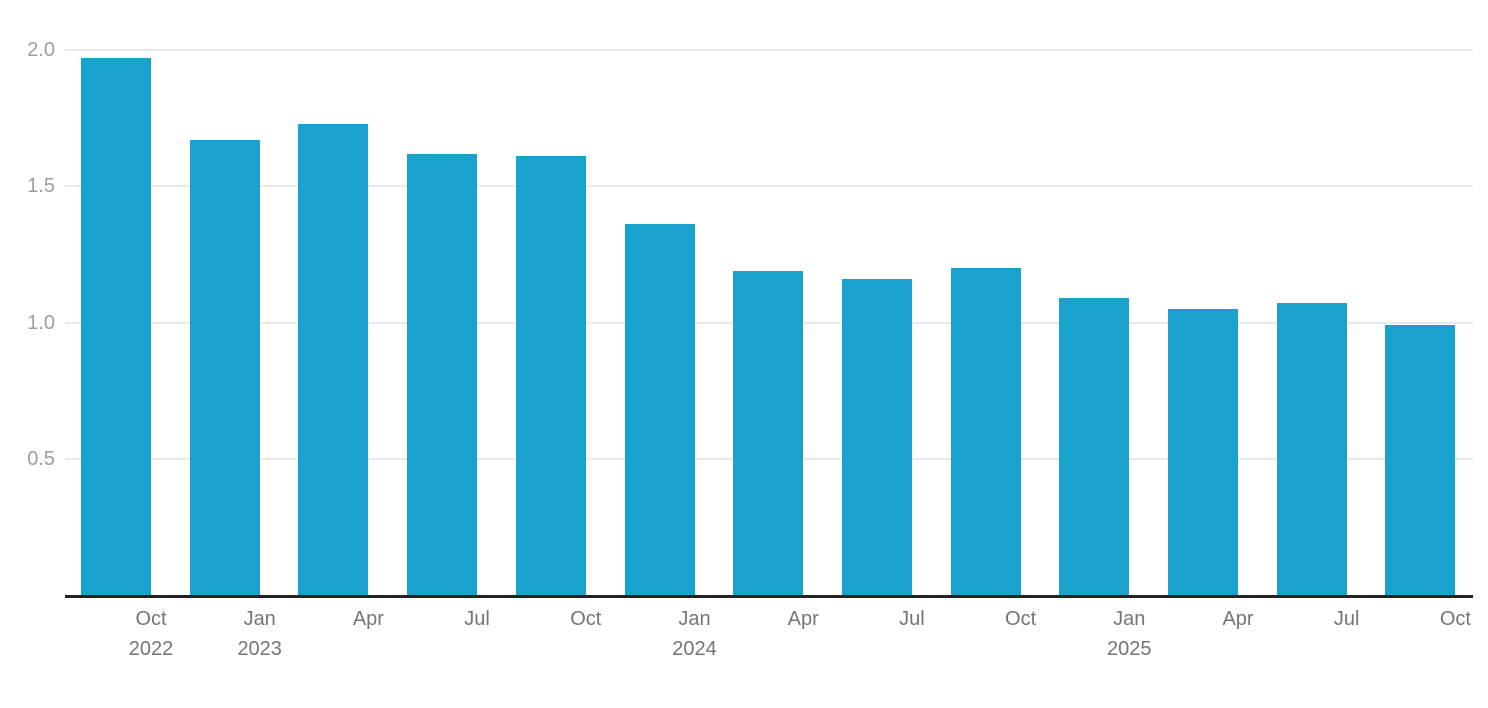  What do you see at coordinates (41, 186) in the screenshot?
I see `y-axis-tick-label: 1.5` at bounding box center [41, 186].